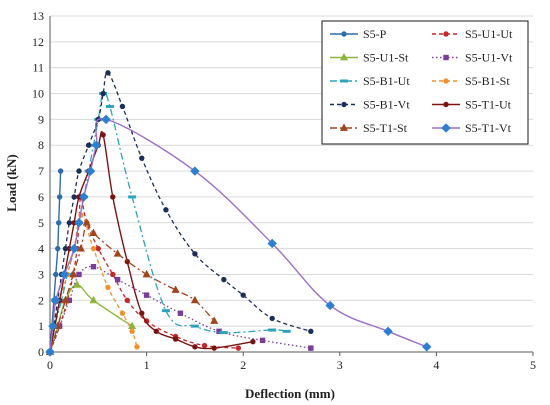 The height and width of the screenshot is (405, 550). I want to click on legend-label: S5-T1-Vt, so click(488, 128).